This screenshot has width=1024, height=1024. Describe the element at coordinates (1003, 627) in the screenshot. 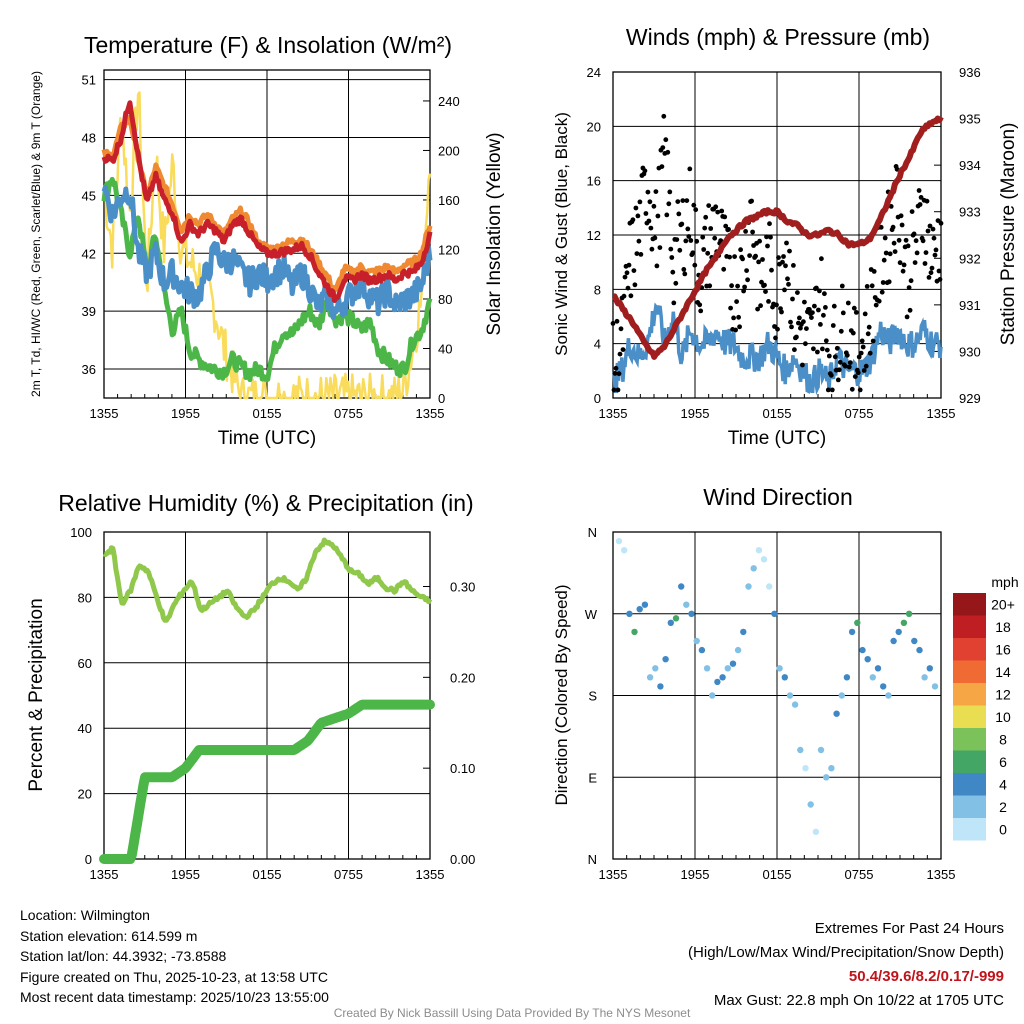

I see `colorbar-label: 18` at that location.